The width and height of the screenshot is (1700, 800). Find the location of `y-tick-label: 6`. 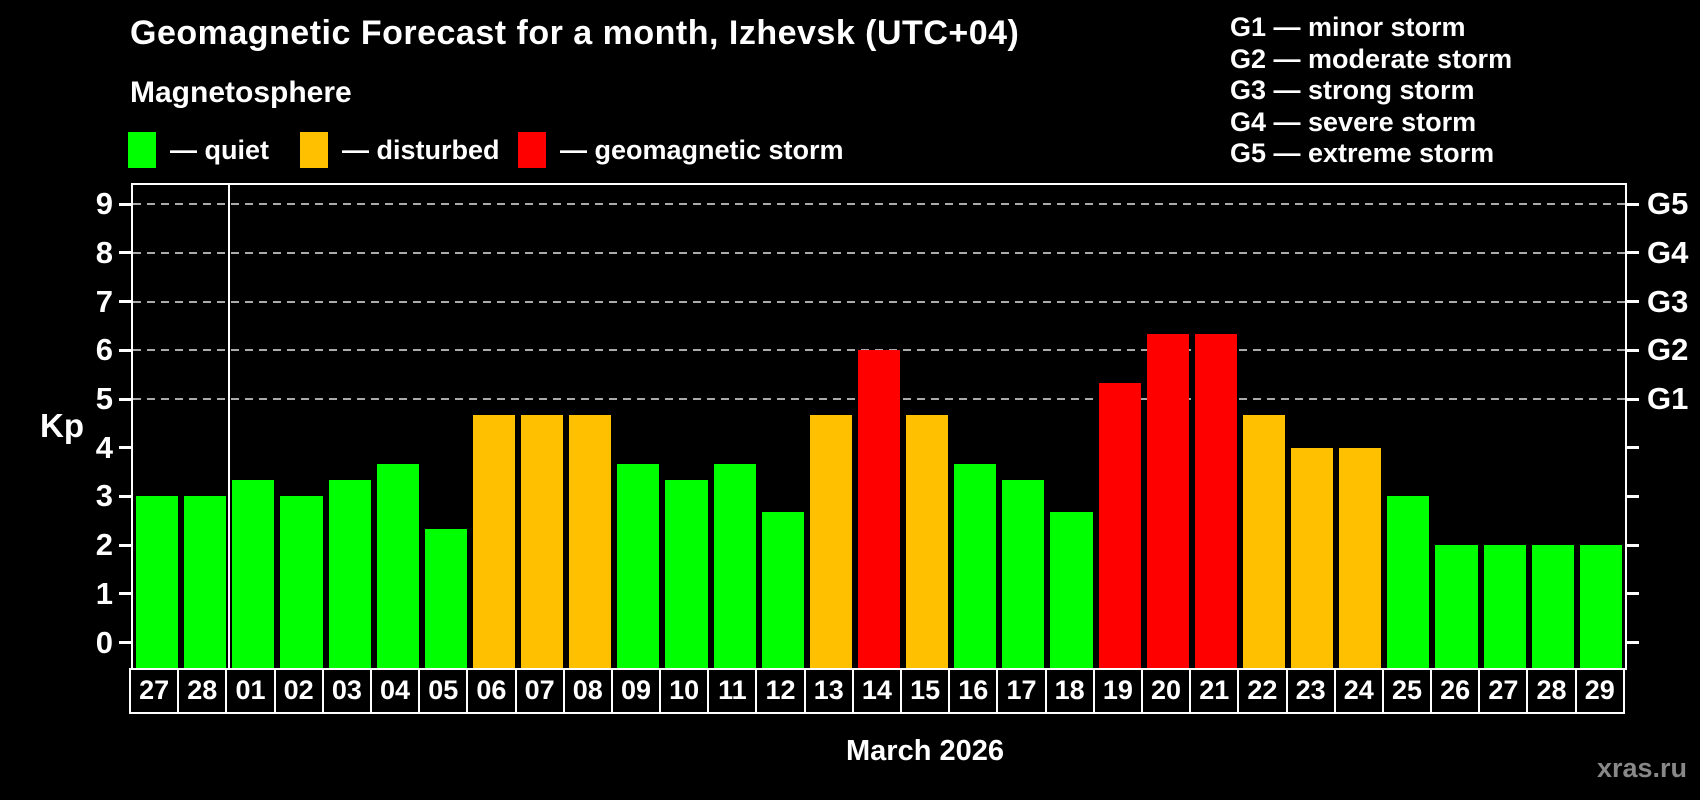

y-tick-label: 6 is located at coordinates (104, 350).